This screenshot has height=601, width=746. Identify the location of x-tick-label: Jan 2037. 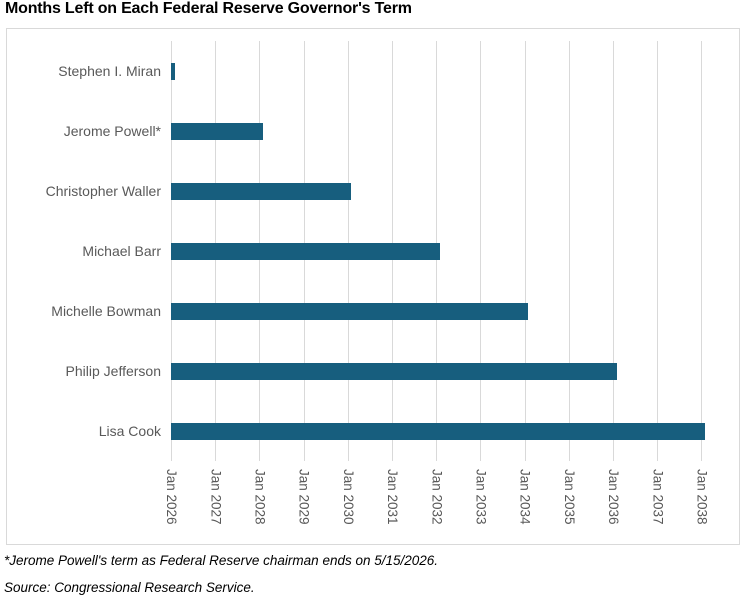
(658, 497).